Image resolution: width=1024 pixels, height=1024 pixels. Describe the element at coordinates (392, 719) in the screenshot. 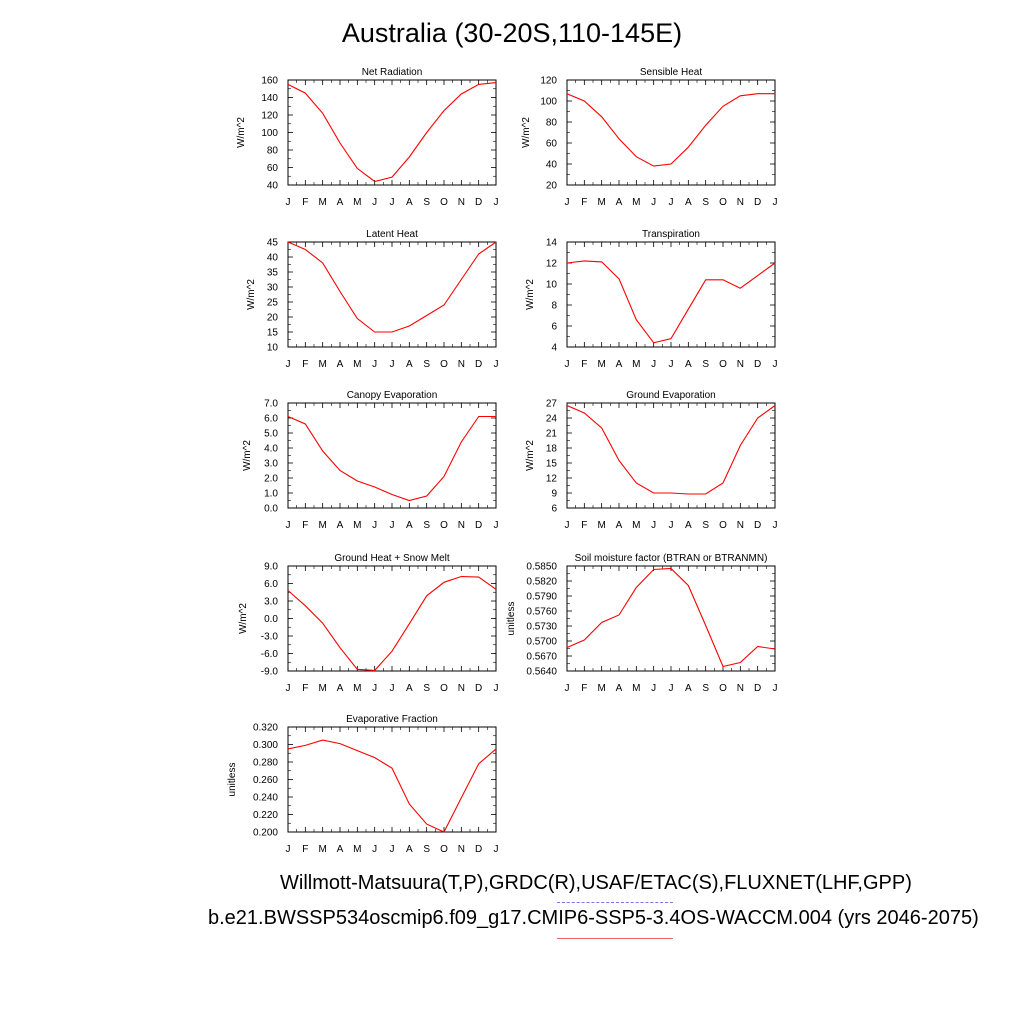

I see `panel-title: Evaporative Fraction` at that location.